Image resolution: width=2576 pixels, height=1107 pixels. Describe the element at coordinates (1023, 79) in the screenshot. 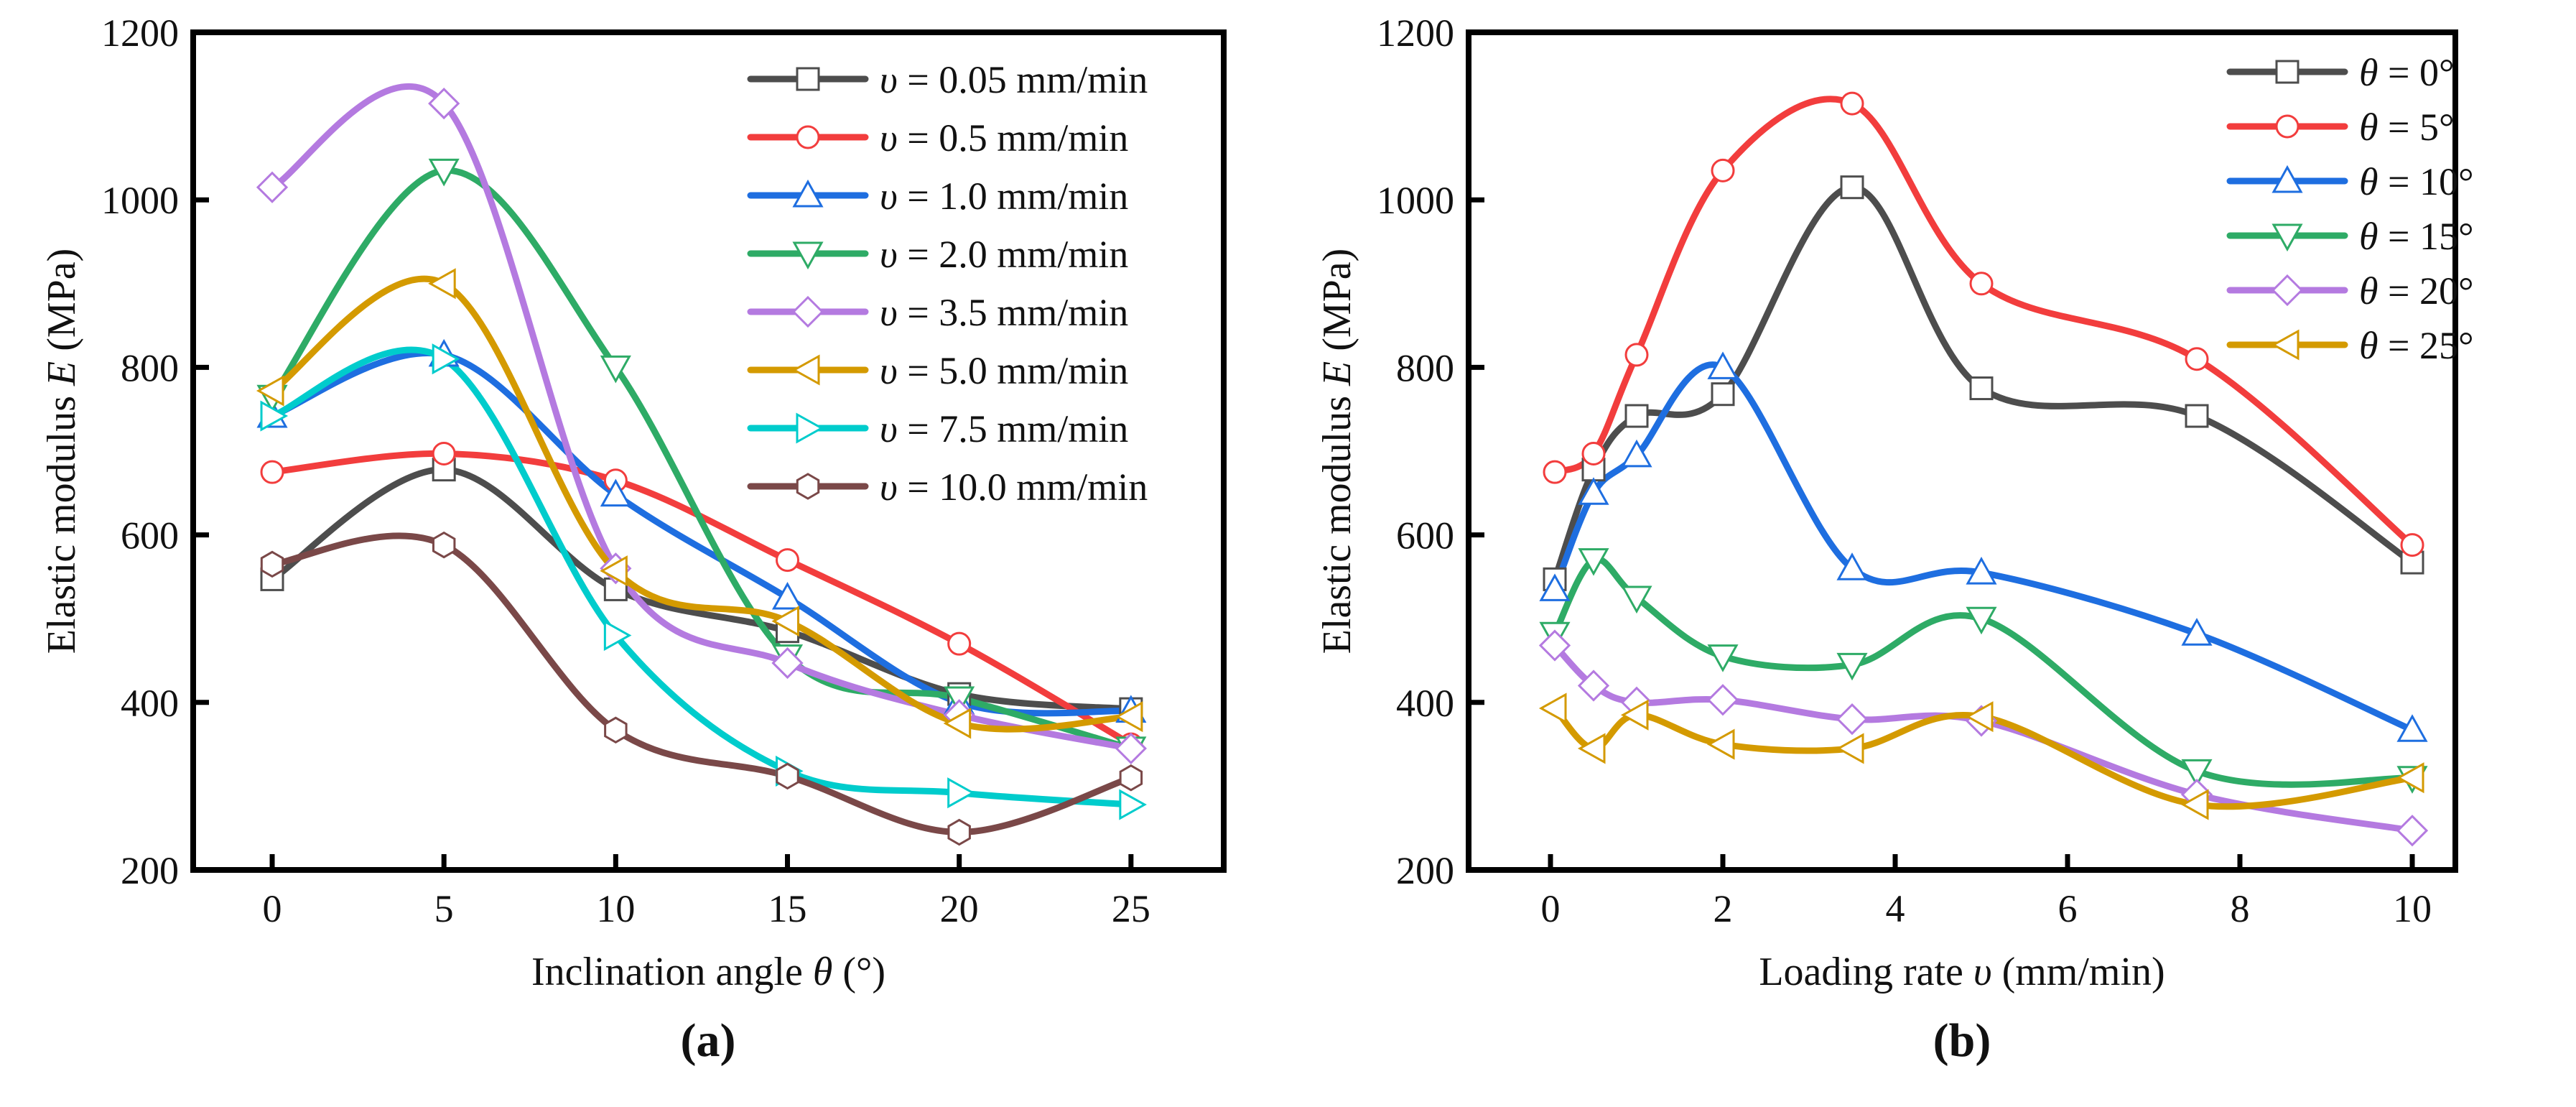

I see `legend-text: = 0.05 mm/min` at that location.